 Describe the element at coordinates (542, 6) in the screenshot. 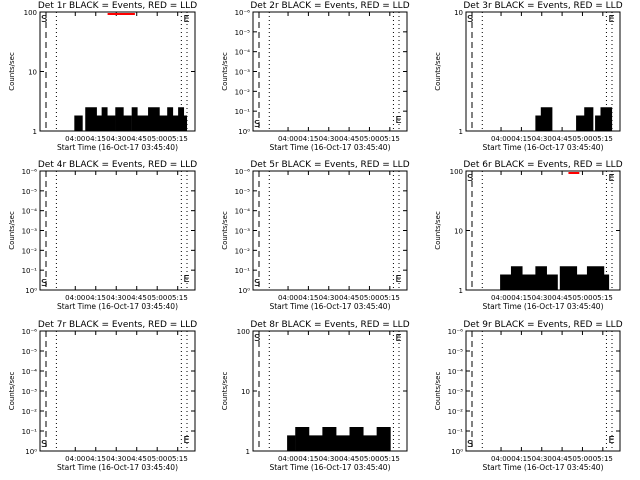

I see `chart-title: Det 3r BLACK = Events, RED = LLD` at that location.